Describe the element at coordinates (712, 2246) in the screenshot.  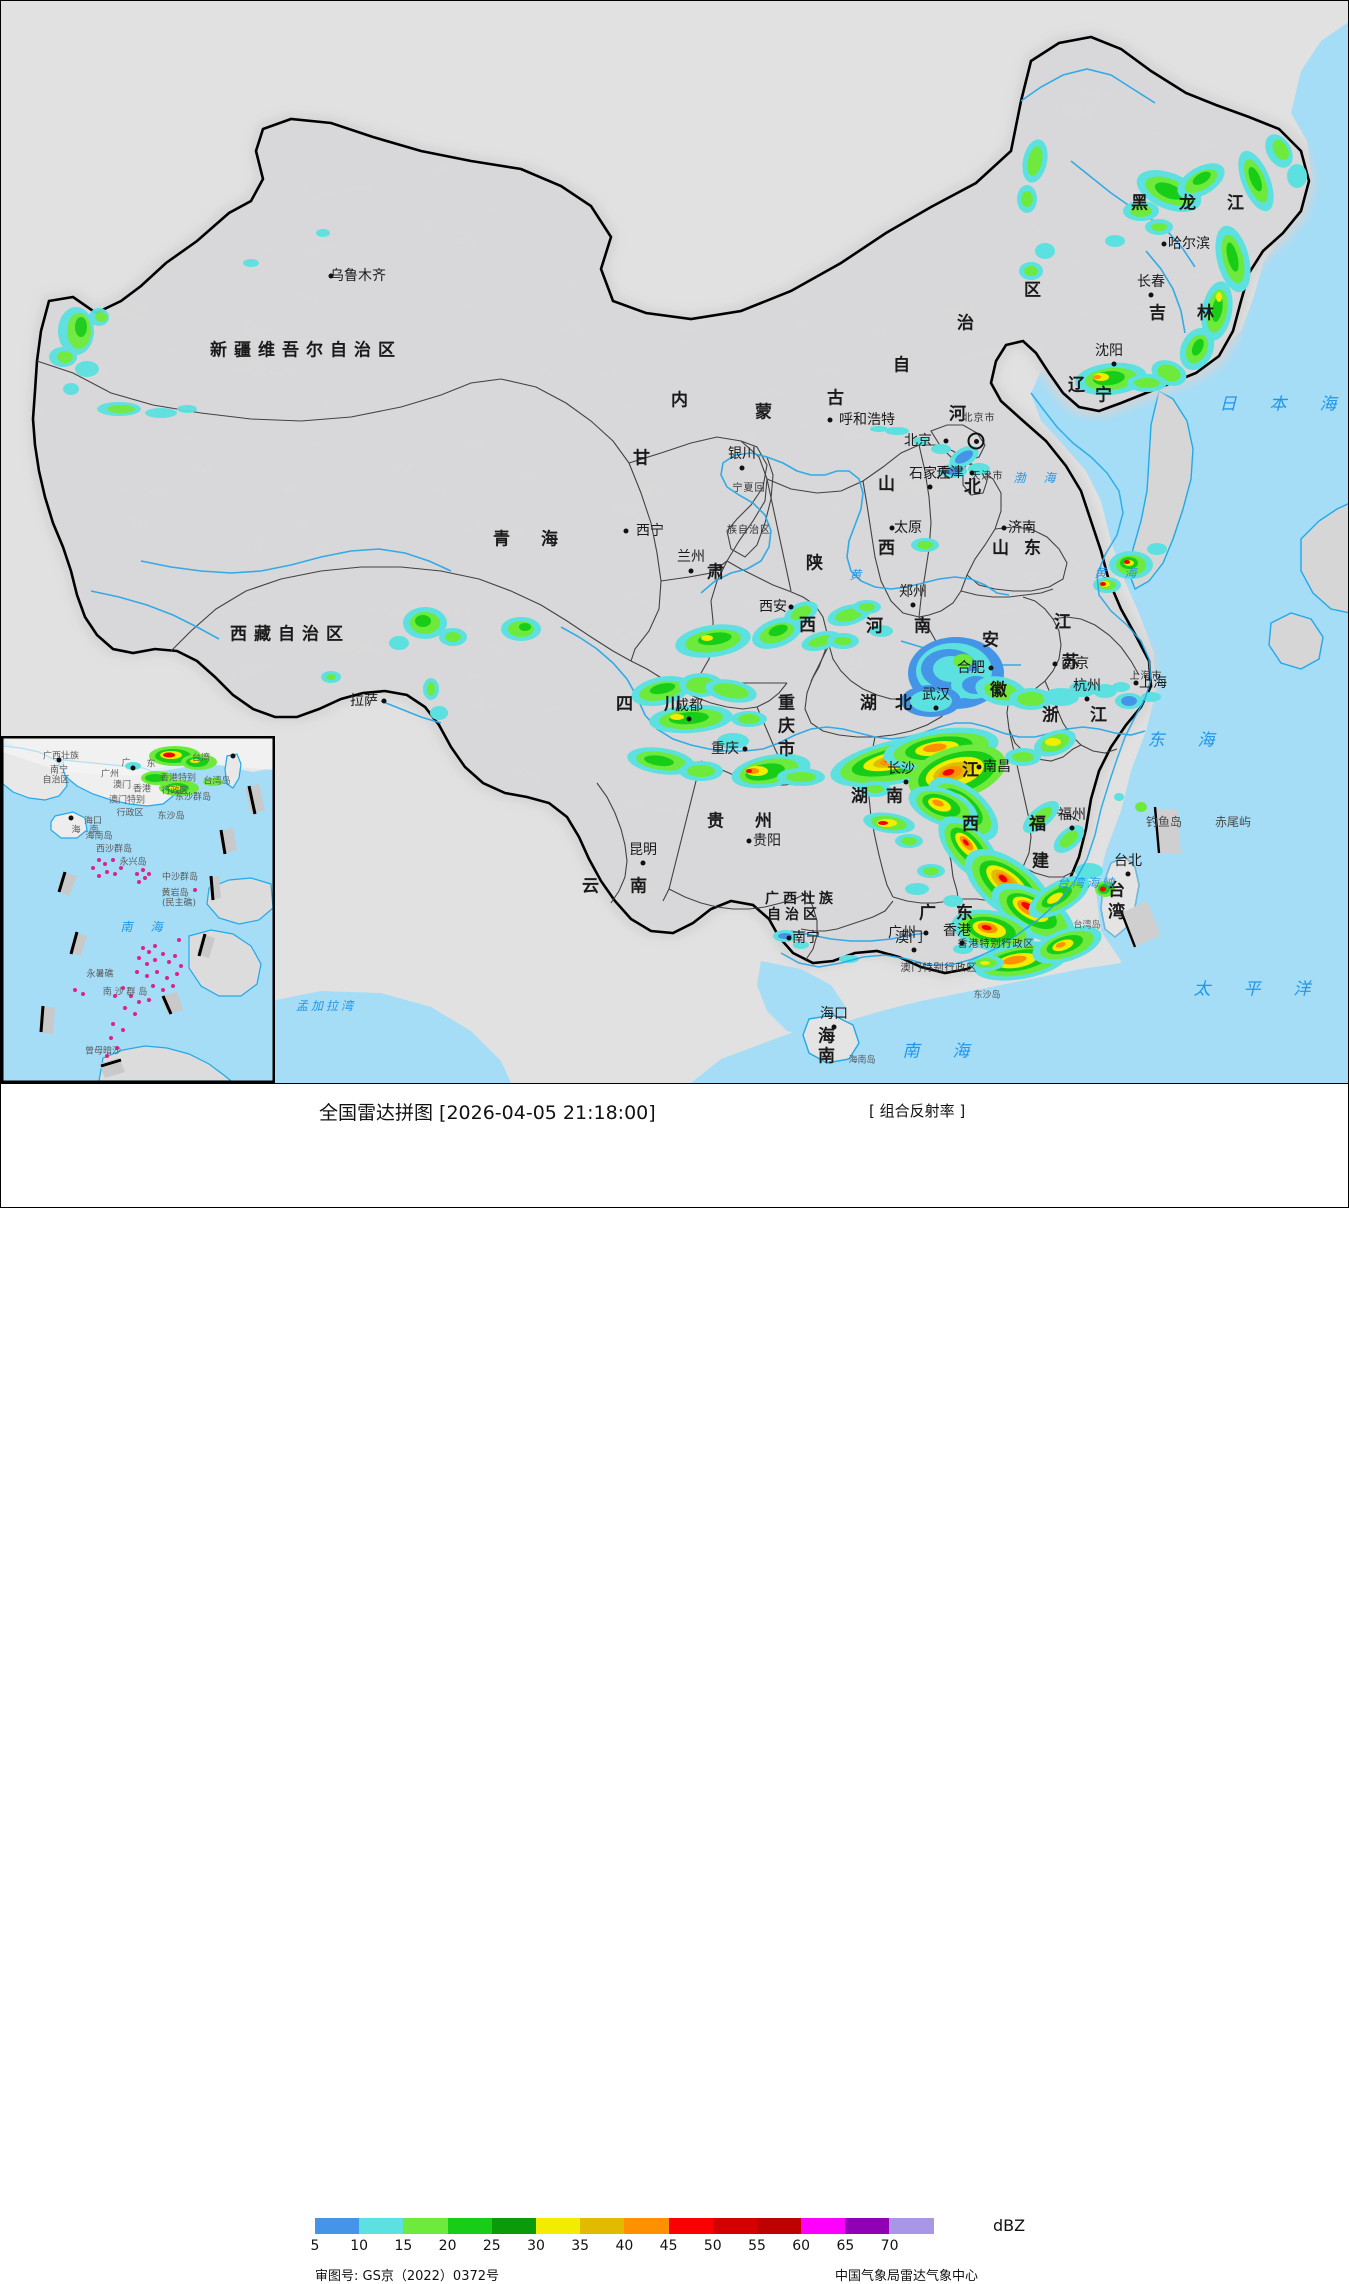
I see `colorbar-tick-50: 50` at that location.